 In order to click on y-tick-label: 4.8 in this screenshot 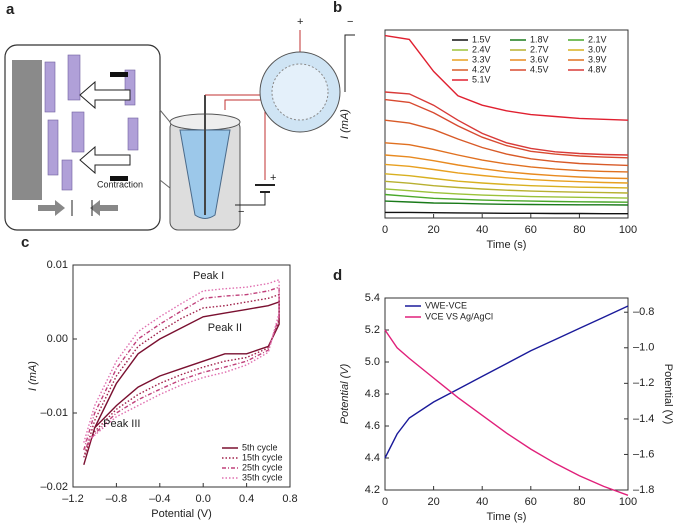, I will do `click(372, 394)`.